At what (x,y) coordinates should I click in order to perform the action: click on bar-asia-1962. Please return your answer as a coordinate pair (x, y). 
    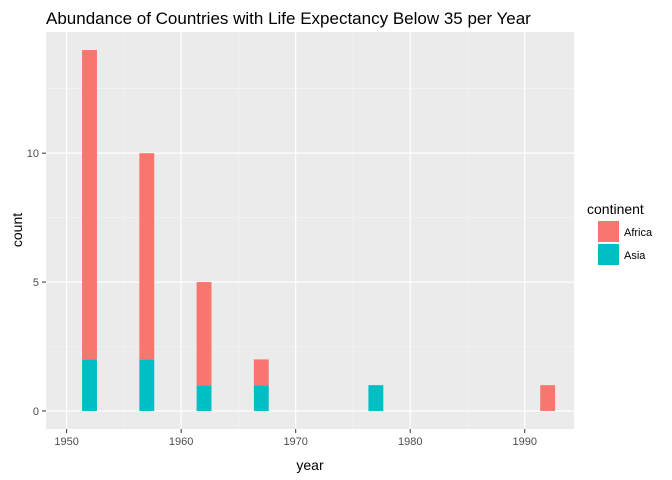
    Looking at the image, I should click on (204, 398).